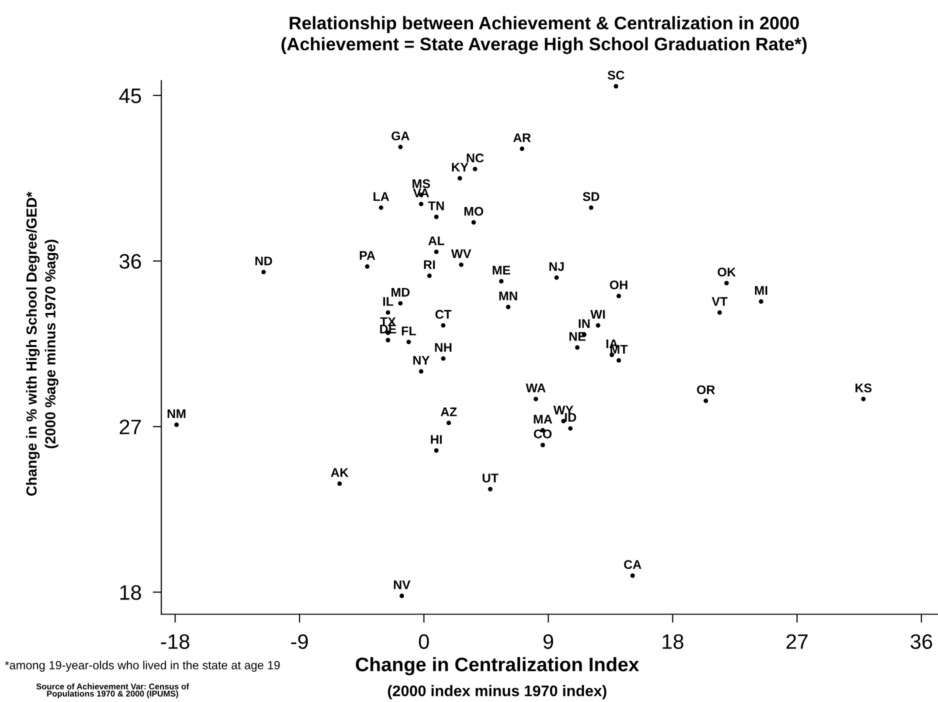 Image resolution: width=938 pixels, height=702 pixels. I want to click on x-tick-label: 9, so click(548, 641).